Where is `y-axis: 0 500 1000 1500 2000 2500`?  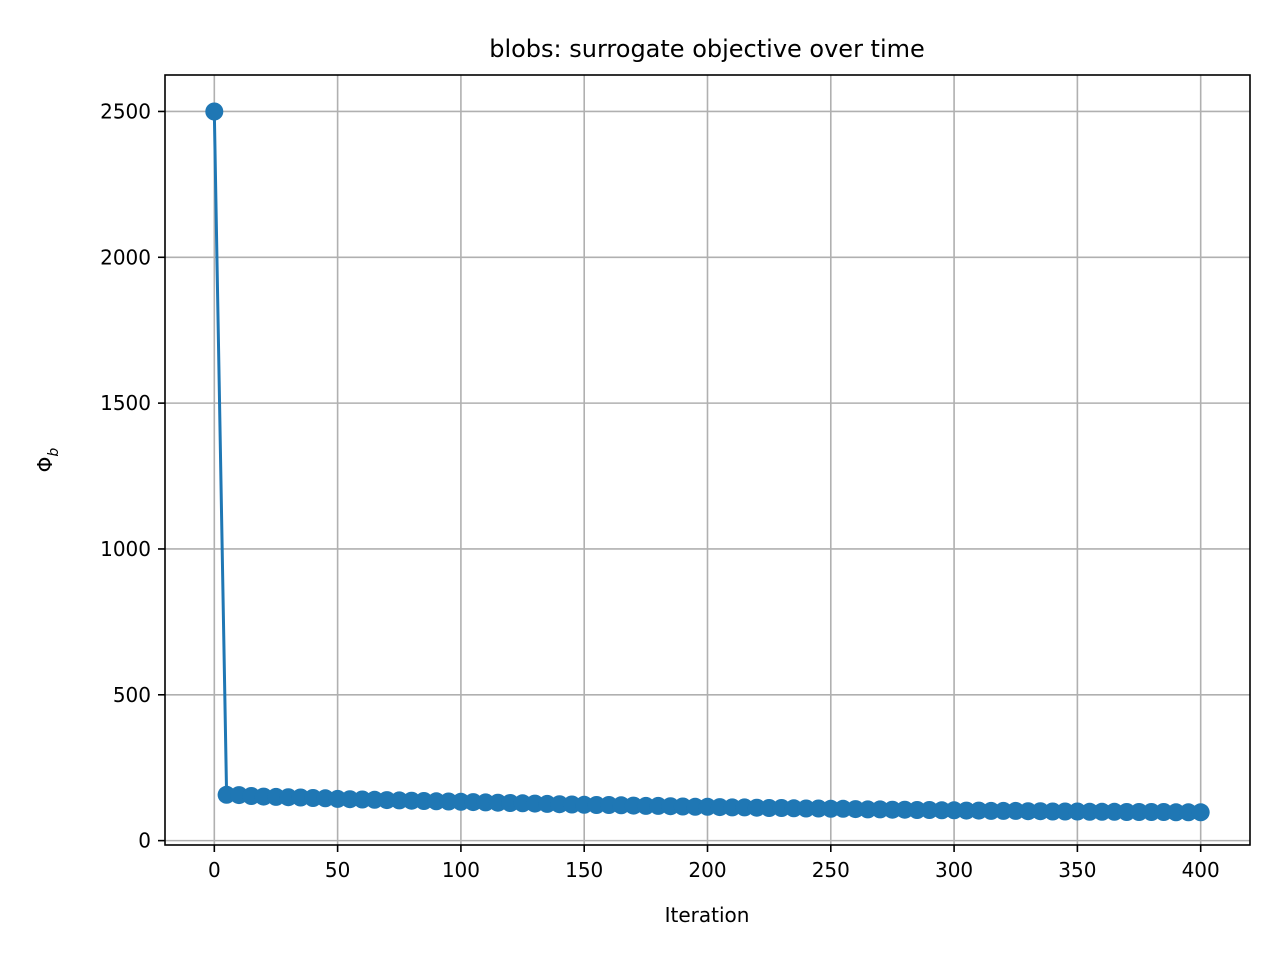 y-axis: 0 500 1000 1500 2000 2500 is located at coordinates (132, 476).